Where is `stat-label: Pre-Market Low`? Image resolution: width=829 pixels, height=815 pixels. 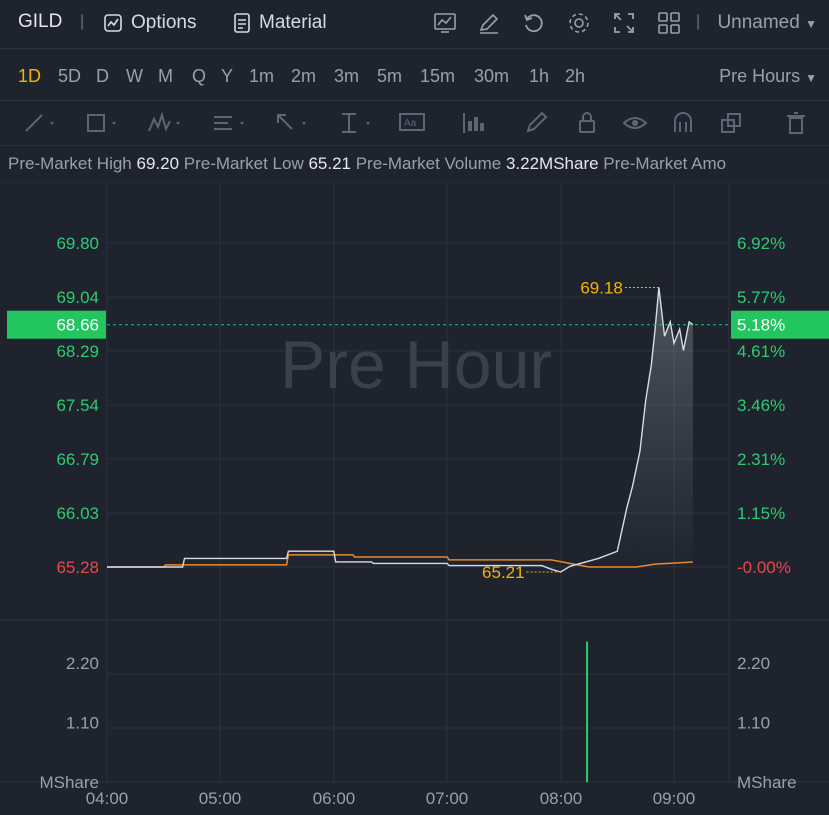
stat-label: Pre-Market Low is located at coordinates (246, 163).